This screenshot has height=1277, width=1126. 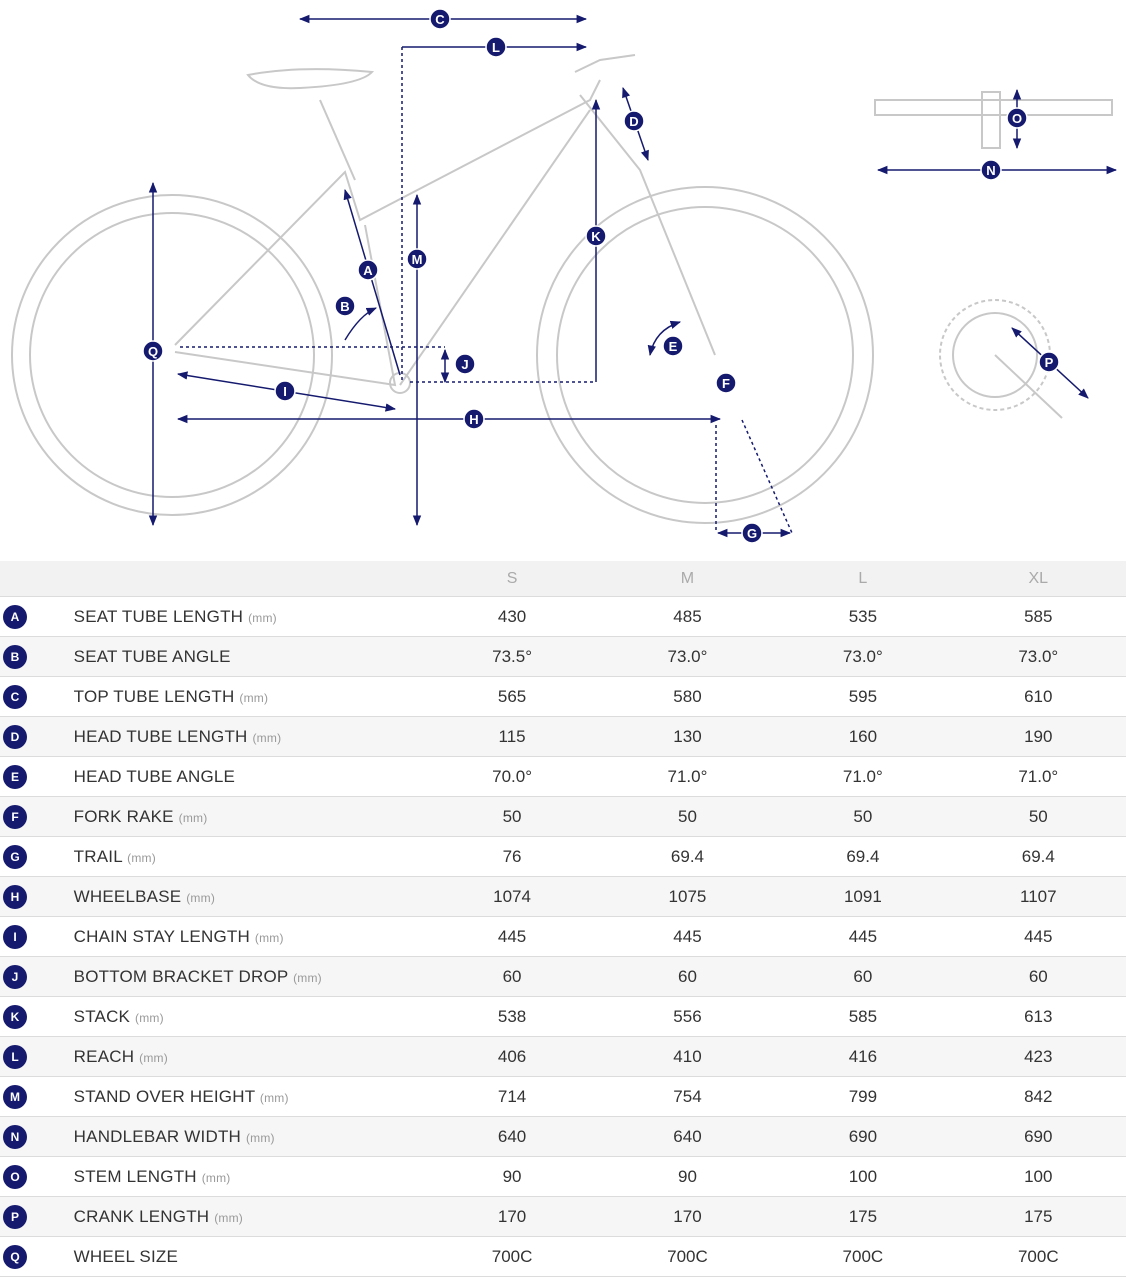 What do you see at coordinates (15, 1136) in the screenshot?
I see `letter-badge: N` at bounding box center [15, 1136].